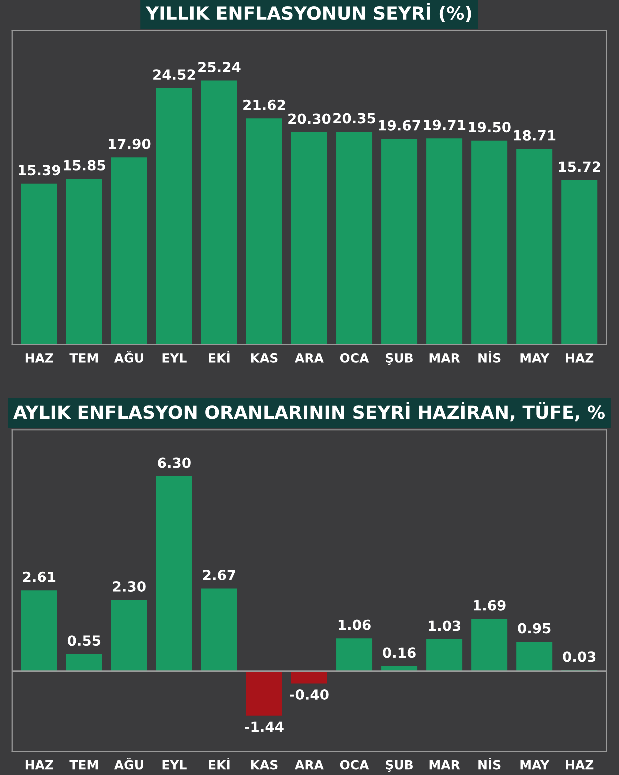  Describe the element at coordinates (579, 657) in the screenshot. I see `data-label: 0.03` at that location.